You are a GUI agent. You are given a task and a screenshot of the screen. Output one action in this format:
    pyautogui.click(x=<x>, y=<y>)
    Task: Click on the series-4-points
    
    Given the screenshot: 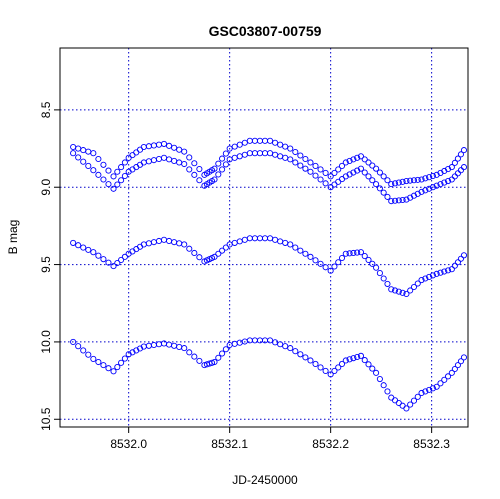 What is the action you would take?
    pyautogui.click(x=269, y=374)
    